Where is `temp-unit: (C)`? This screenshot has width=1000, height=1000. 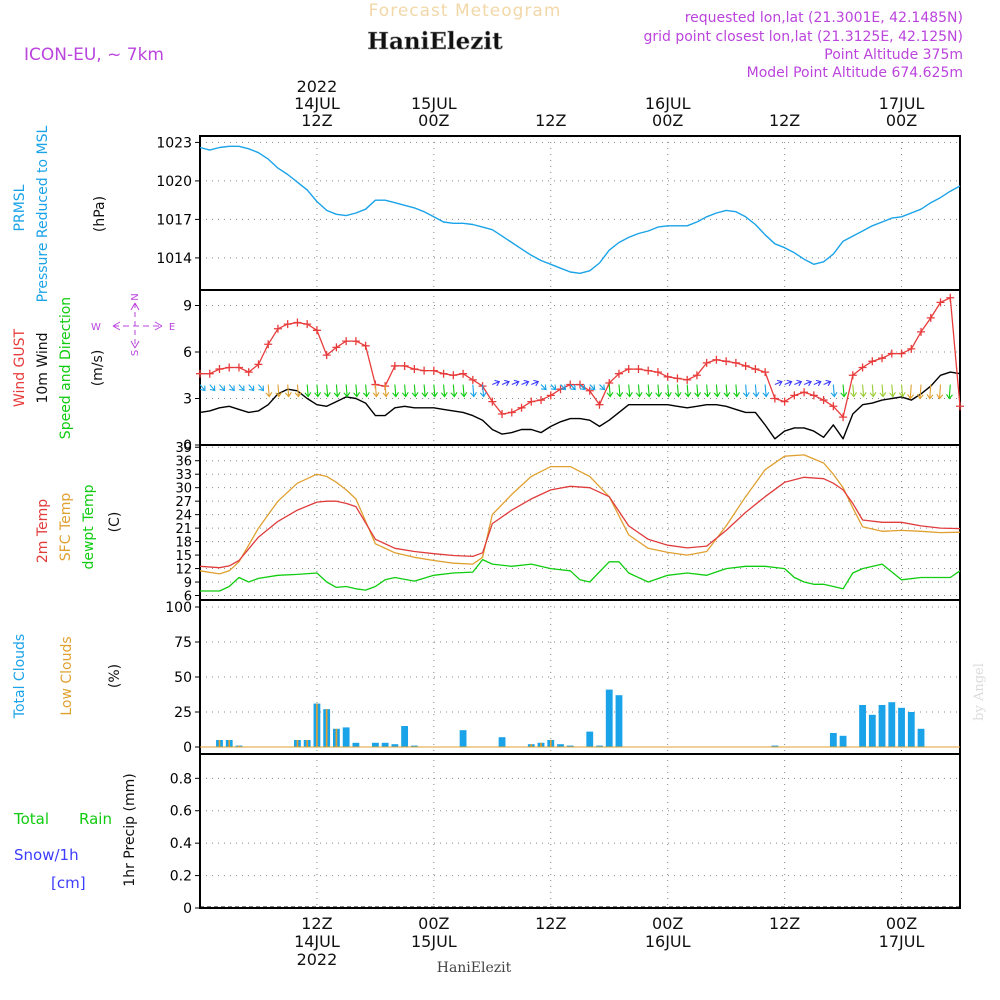
temp-unit: (C) is located at coordinates (115, 522).